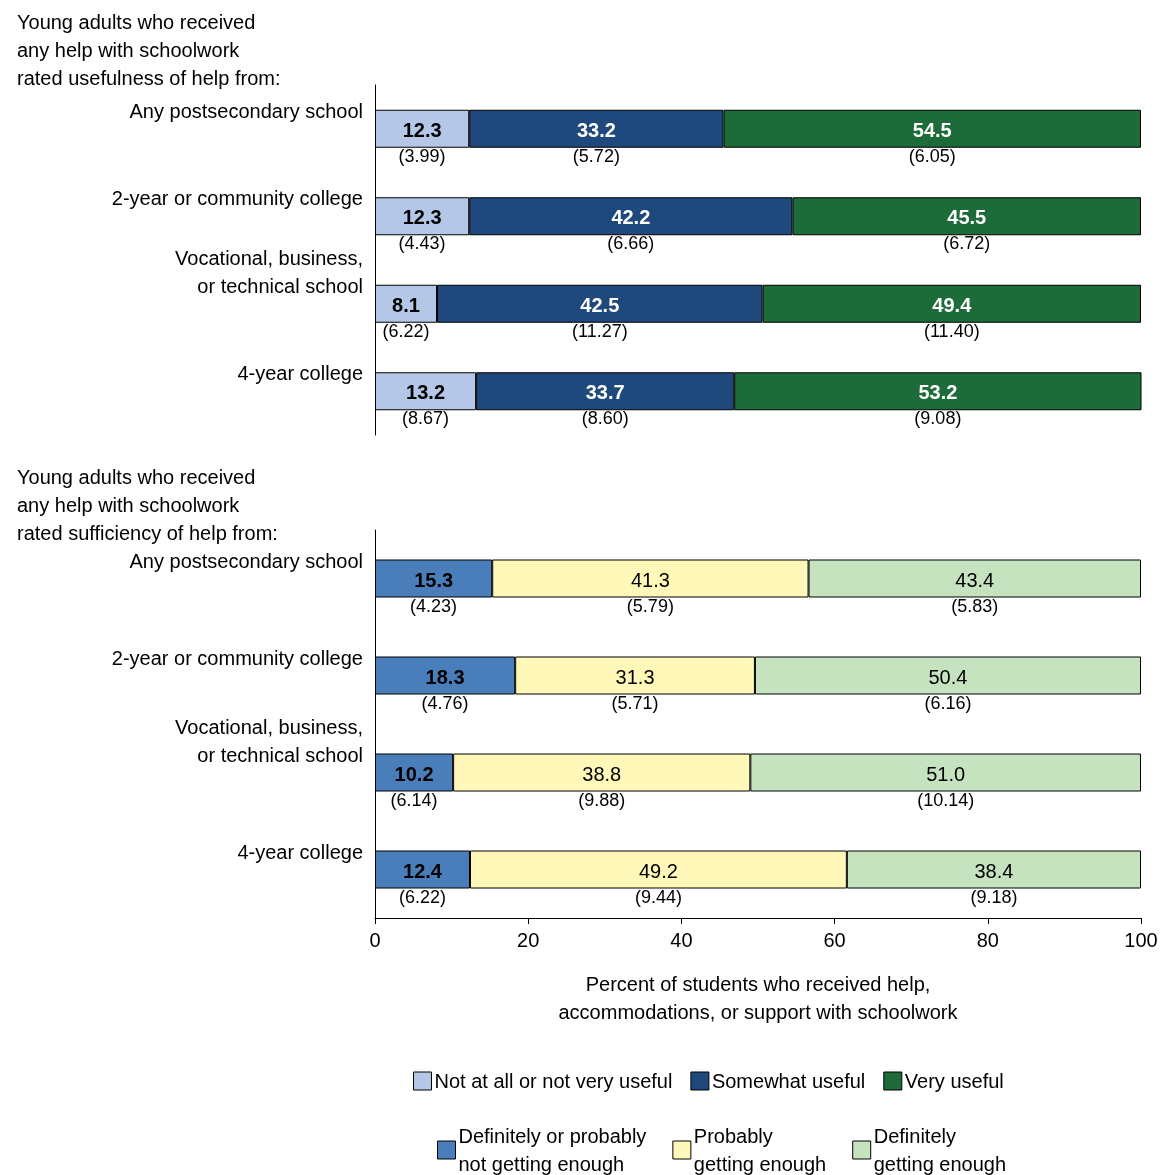 The width and height of the screenshot is (1167, 1175). What do you see at coordinates (834, 940) in the screenshot?
I see `x-tick-label: 60` at bounding box center [834, 940].